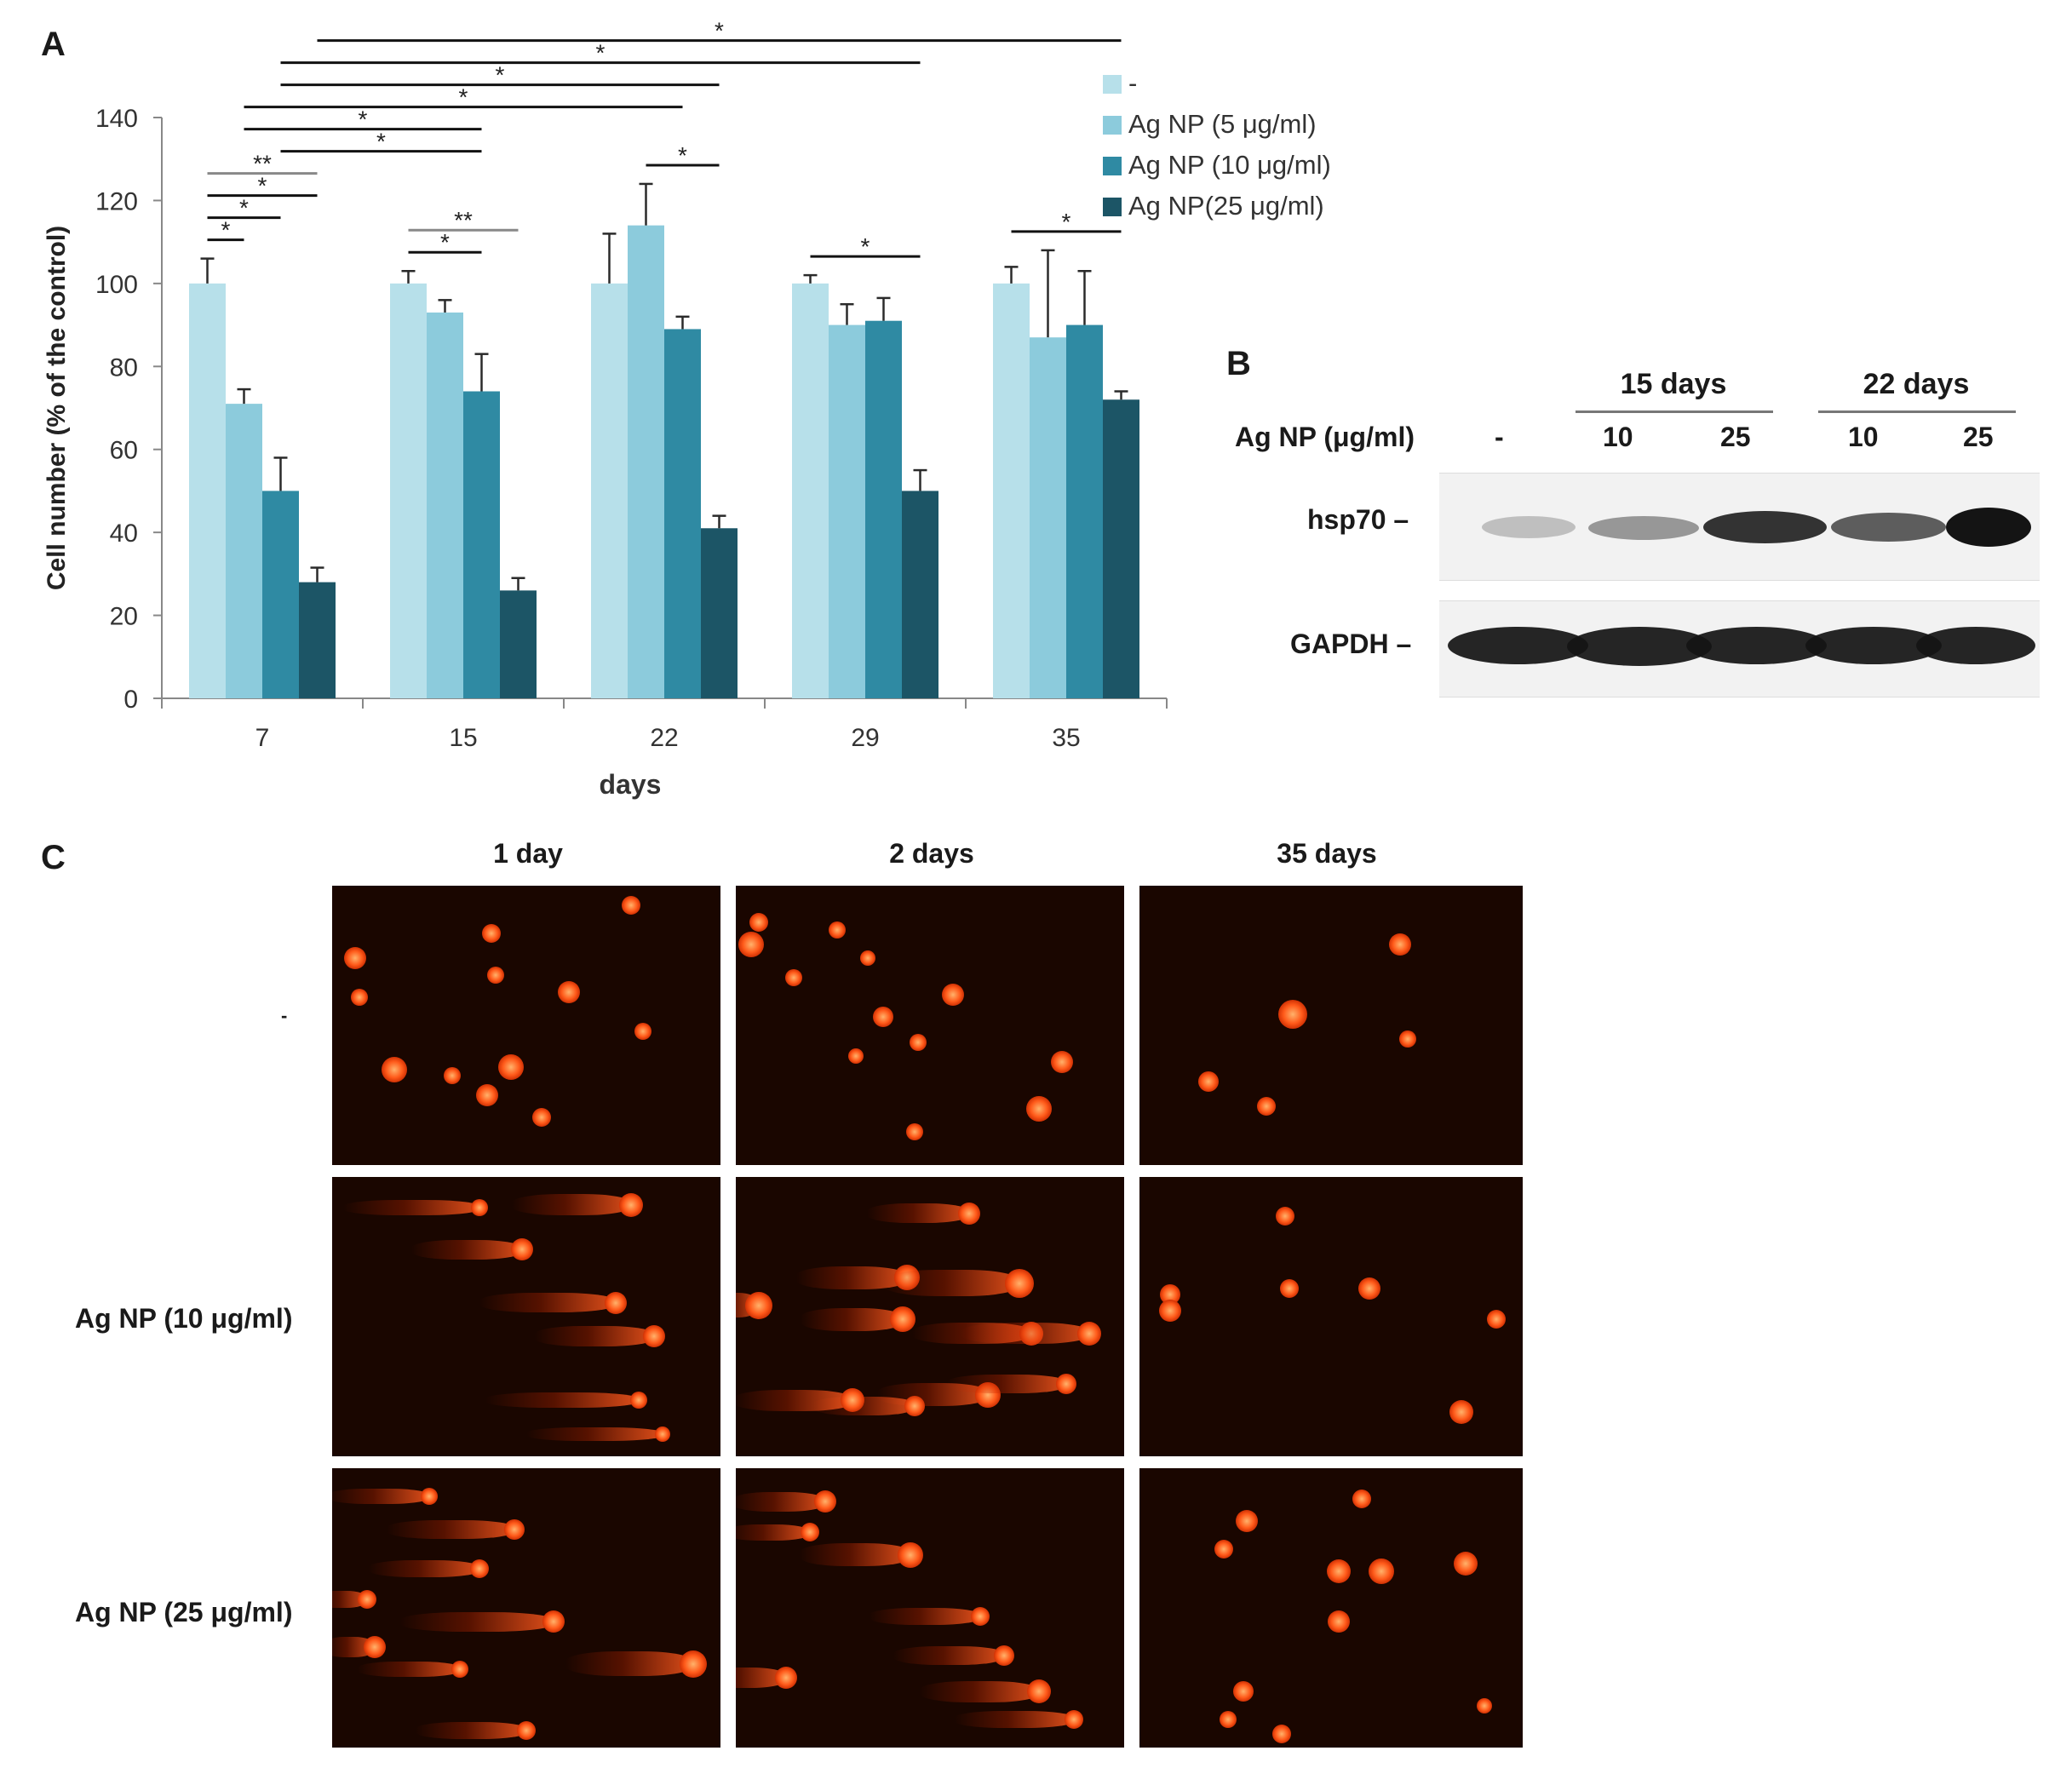  I want to click on legend-entry: -, so click(1132, 83).